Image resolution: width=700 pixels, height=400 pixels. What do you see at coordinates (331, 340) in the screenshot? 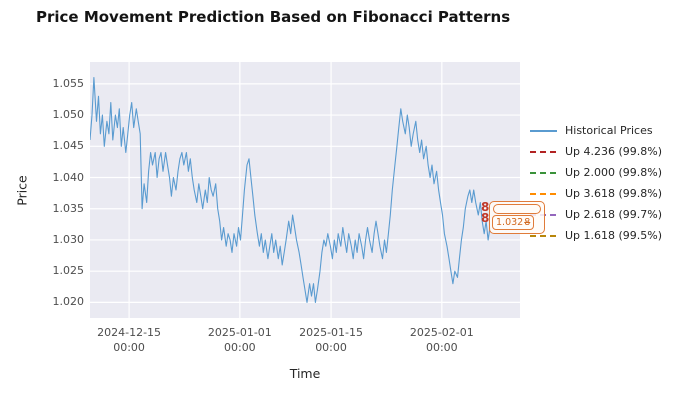
I see `x-tick-label: 2025-01-15 00:00` at bounding box center [331, 340].